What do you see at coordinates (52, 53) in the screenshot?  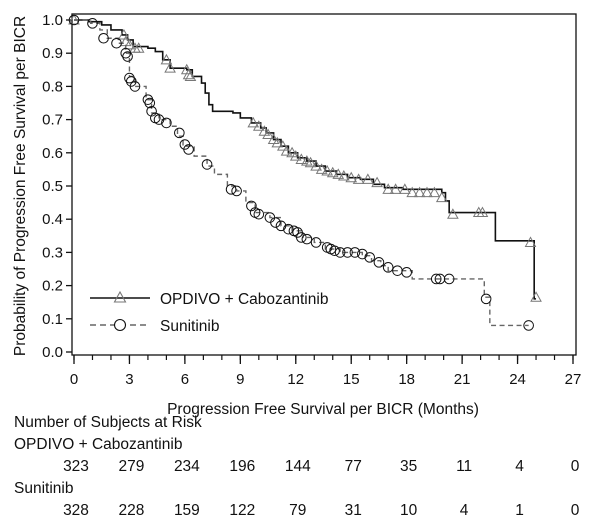 I see `y-tick-label: 0.9` at bounding box center [52, 53].